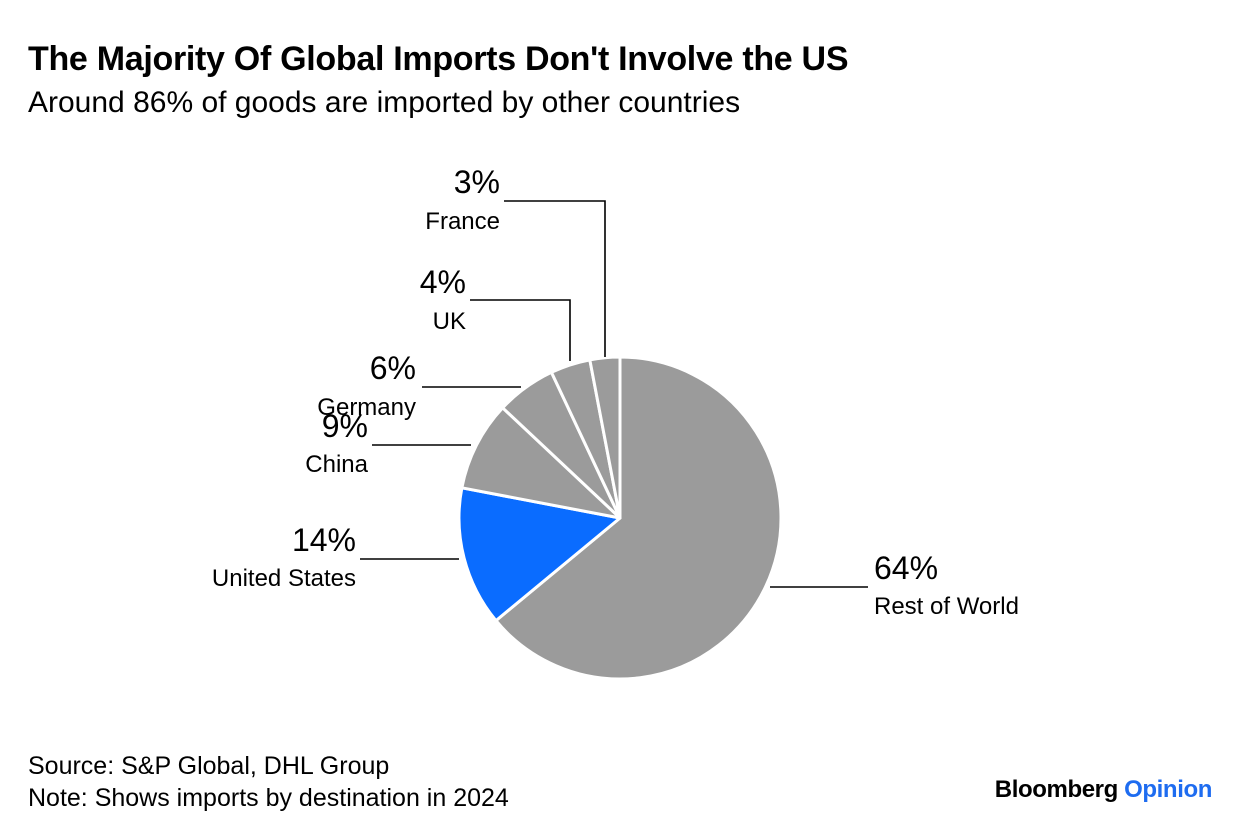  Describe the element at coordinates (345, 426) in the screenshot. I see `slice-value-label-china: 9%` at that location.